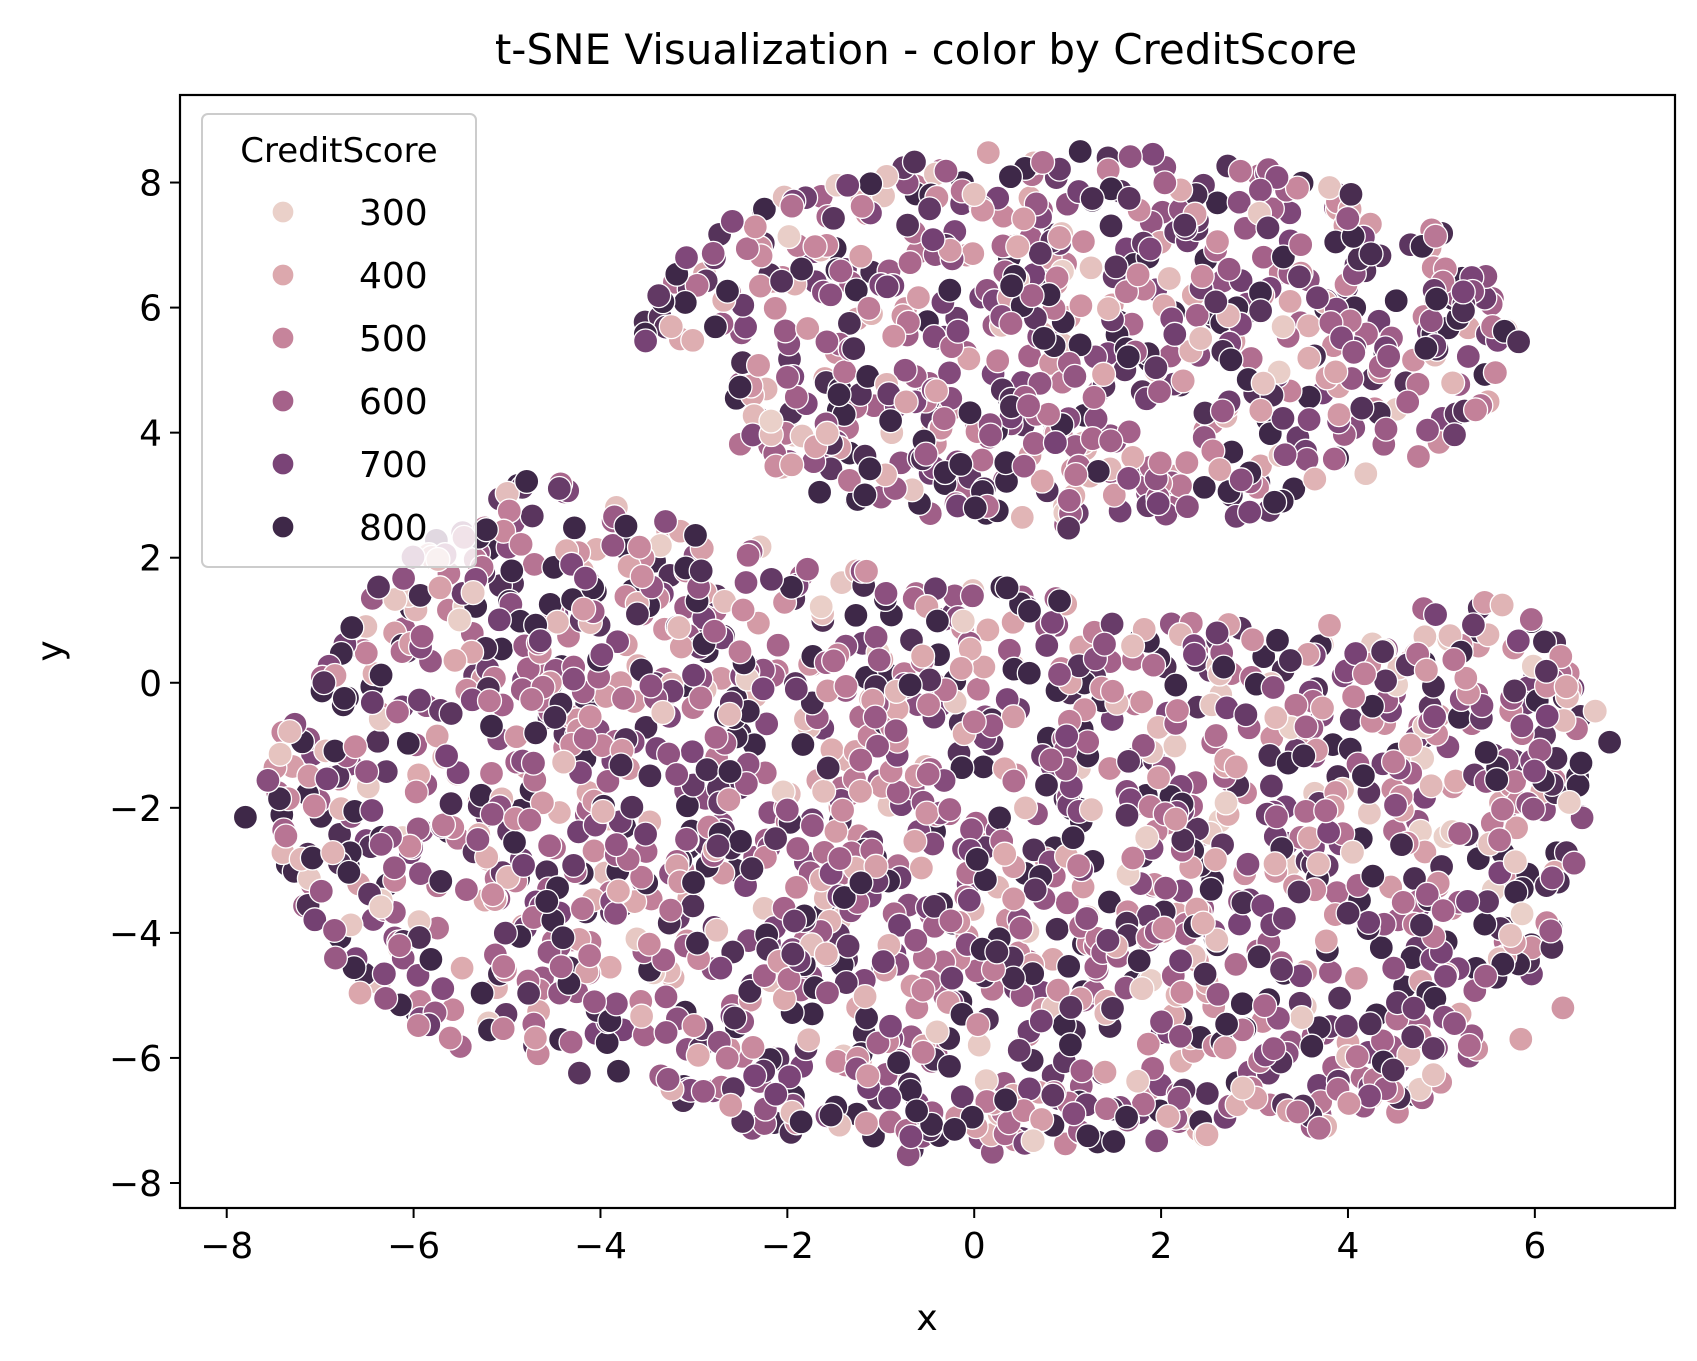 Image resolution: width=1697 pixels, height=1361 pixels. I want to click on legend-marker, so click(283, 275).